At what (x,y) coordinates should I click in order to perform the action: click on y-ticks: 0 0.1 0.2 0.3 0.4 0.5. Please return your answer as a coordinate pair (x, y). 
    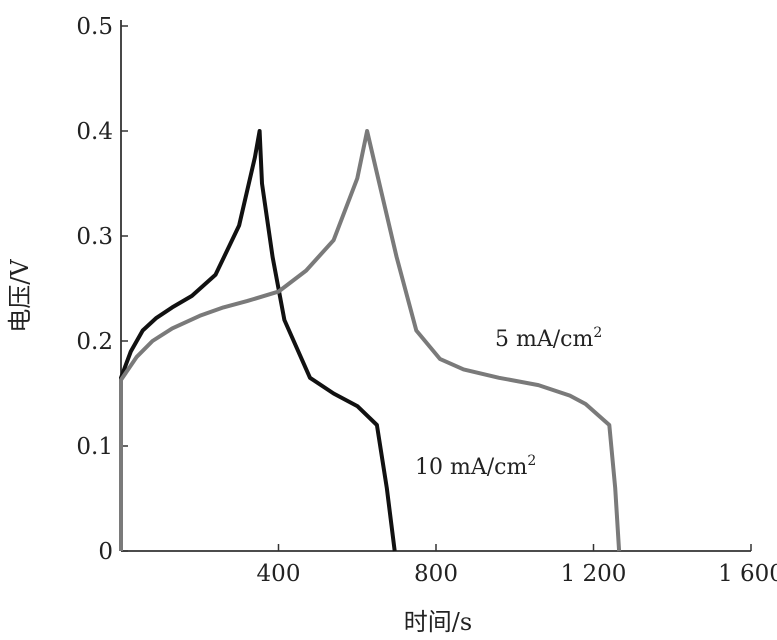
    Looking at the image, I should click on (102, 289).